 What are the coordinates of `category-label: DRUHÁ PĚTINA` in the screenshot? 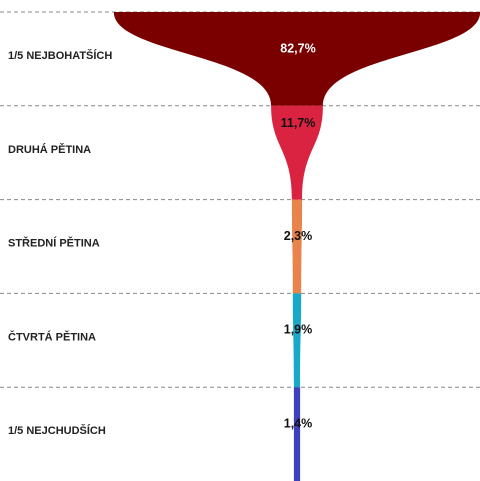 It's located at (49, 149).